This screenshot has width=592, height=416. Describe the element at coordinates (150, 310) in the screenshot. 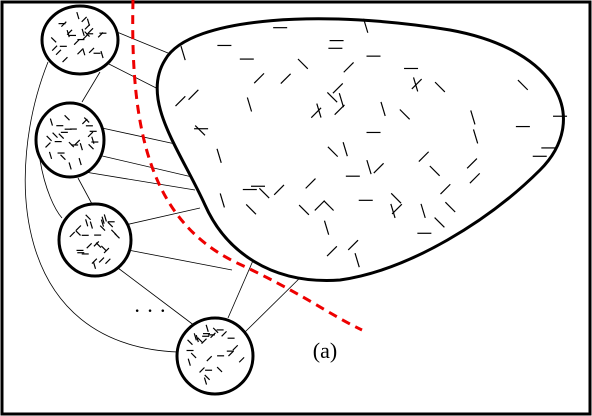

I see `ellipsis: · · ·` at that location.